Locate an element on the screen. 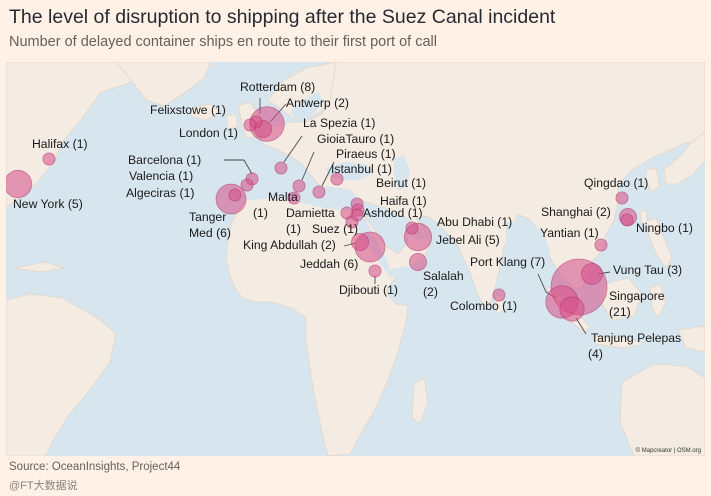 Image resolution: width=711 pixels, height=496 pixels. new-guinea is located at coordinates (691, 339).